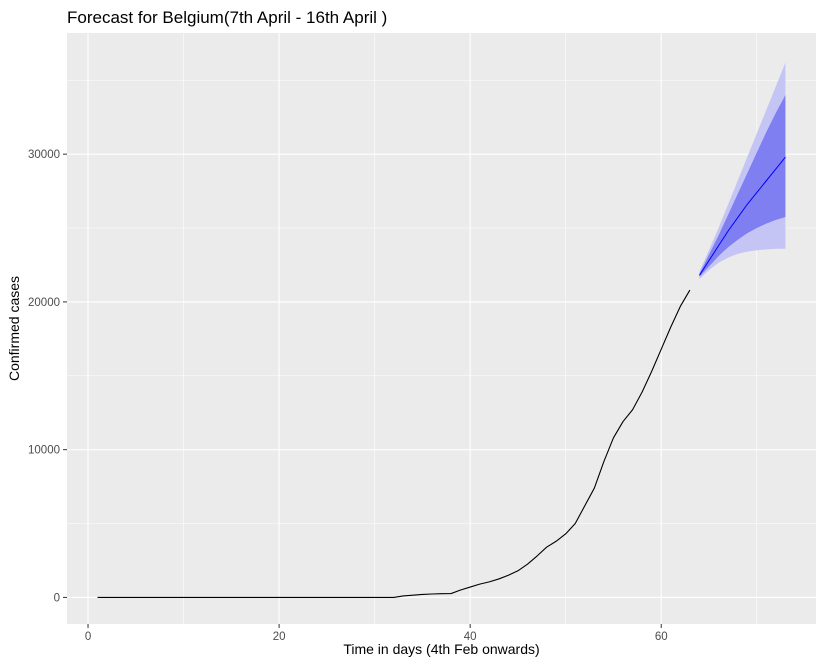 The width and height of the screenshot is (824, 664). What do you see at coordinates (742, 216) in the screenshot?
I see `forecast-mean-line` at bounding box center [742, 216].